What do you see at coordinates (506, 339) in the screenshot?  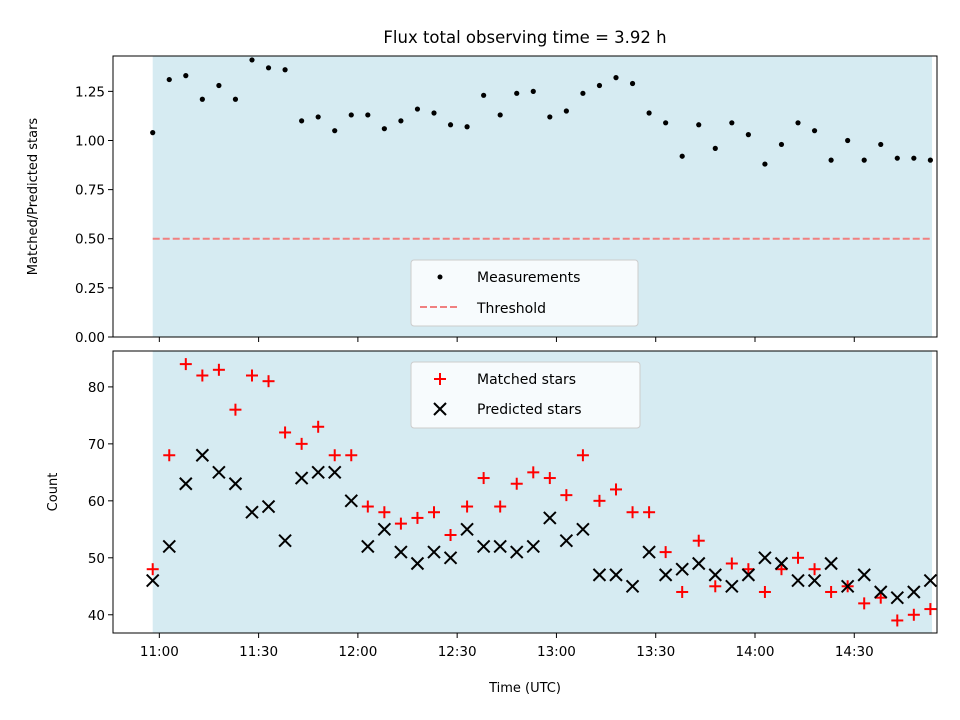 I see `ratio-x-ticks` at bounding box center [506, 339].